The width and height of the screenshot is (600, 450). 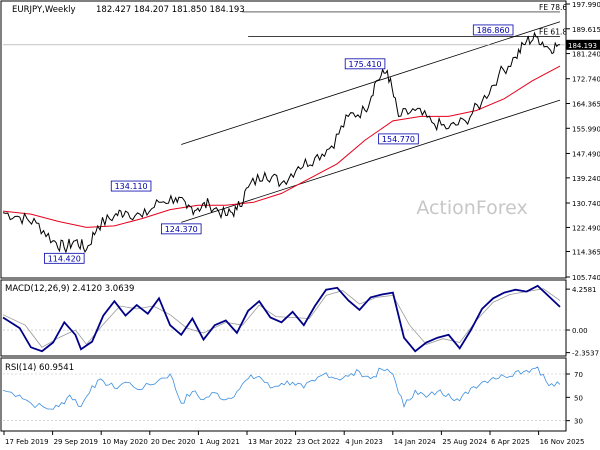 I want to click on price-label-0: 114.420, so click(x=64, y=258).